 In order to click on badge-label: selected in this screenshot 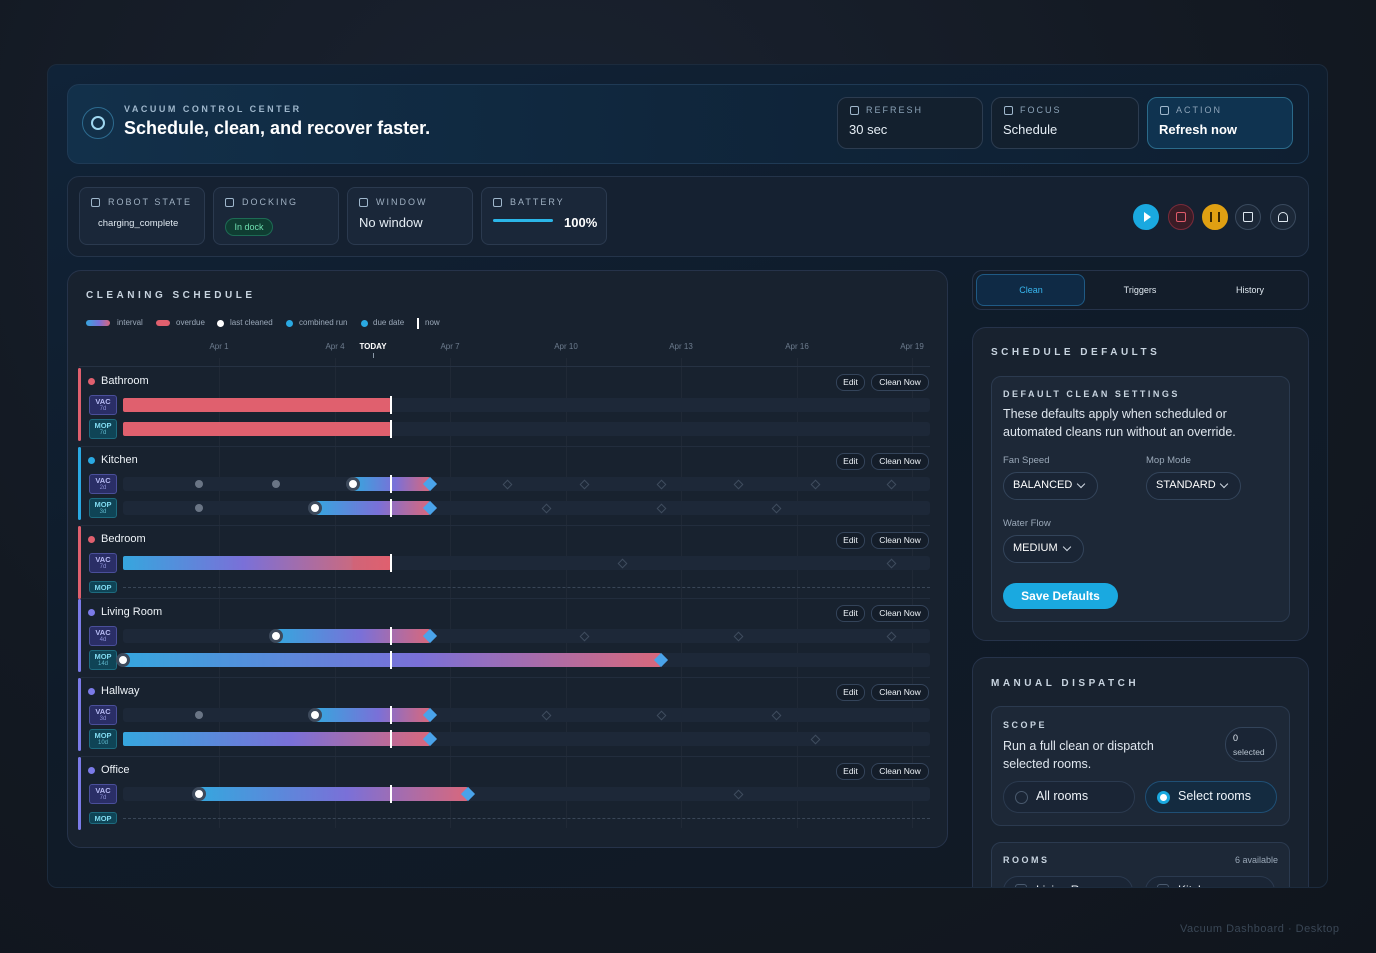, I will do `click(1249, 752)`.